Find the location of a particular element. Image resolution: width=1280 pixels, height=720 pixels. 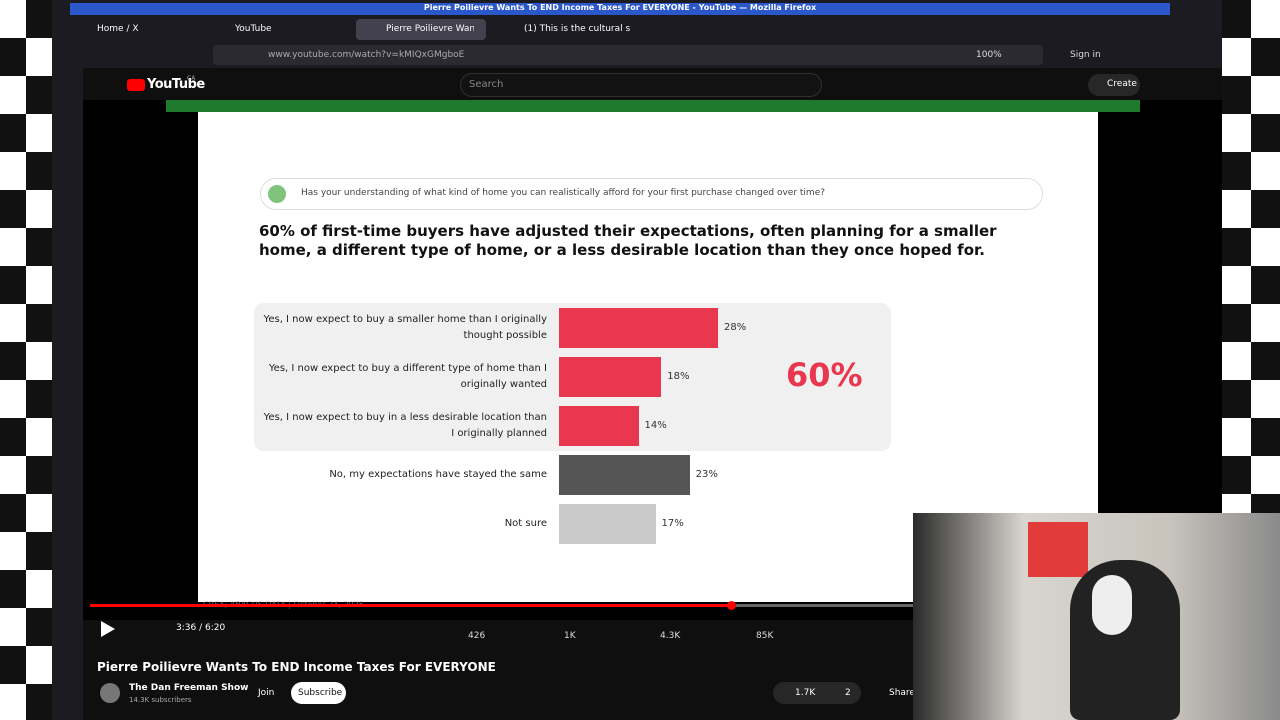

stat-replies: 426 is located at coordinates (477, 636).